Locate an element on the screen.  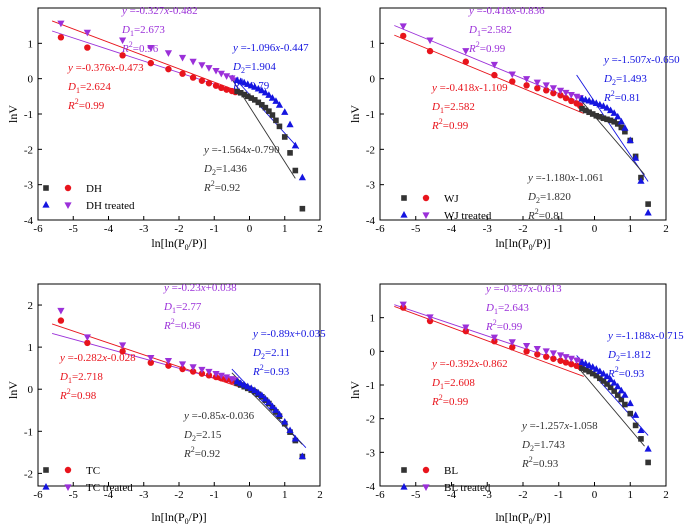
annotation-run: =0.92 is located at coordinates (227, 188).